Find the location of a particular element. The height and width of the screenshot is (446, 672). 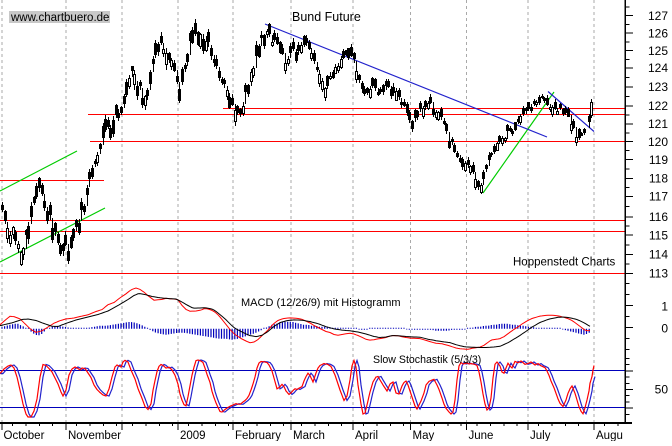

svg-text: July is located at coordinates (540, 435).